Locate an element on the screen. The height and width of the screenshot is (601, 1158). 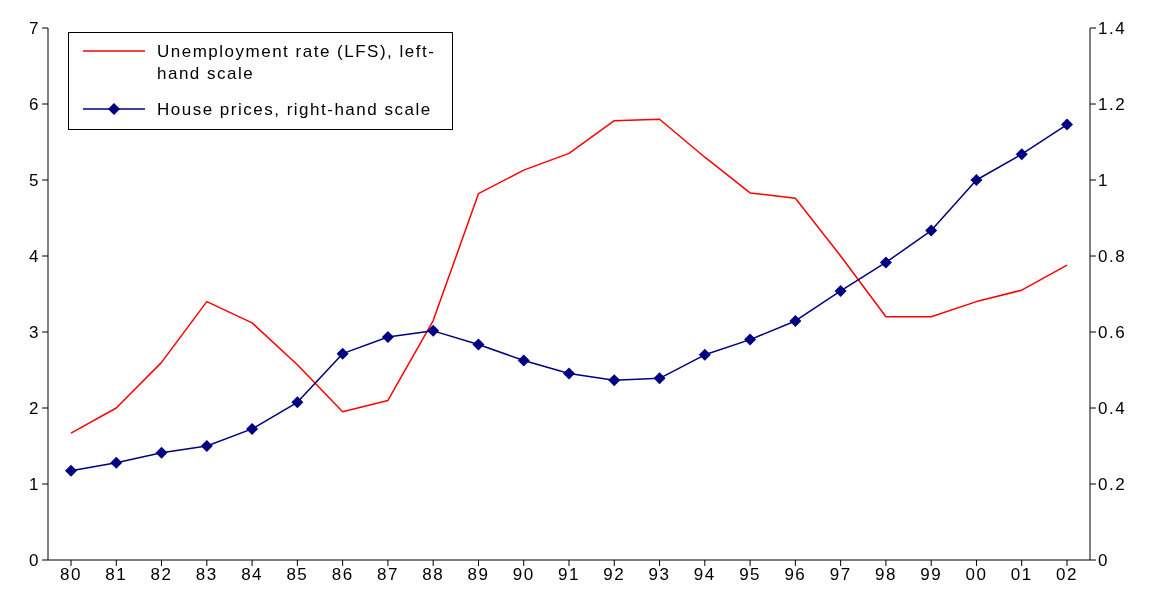
x-tick-label: 02 is located at coordinates (1067, 575).